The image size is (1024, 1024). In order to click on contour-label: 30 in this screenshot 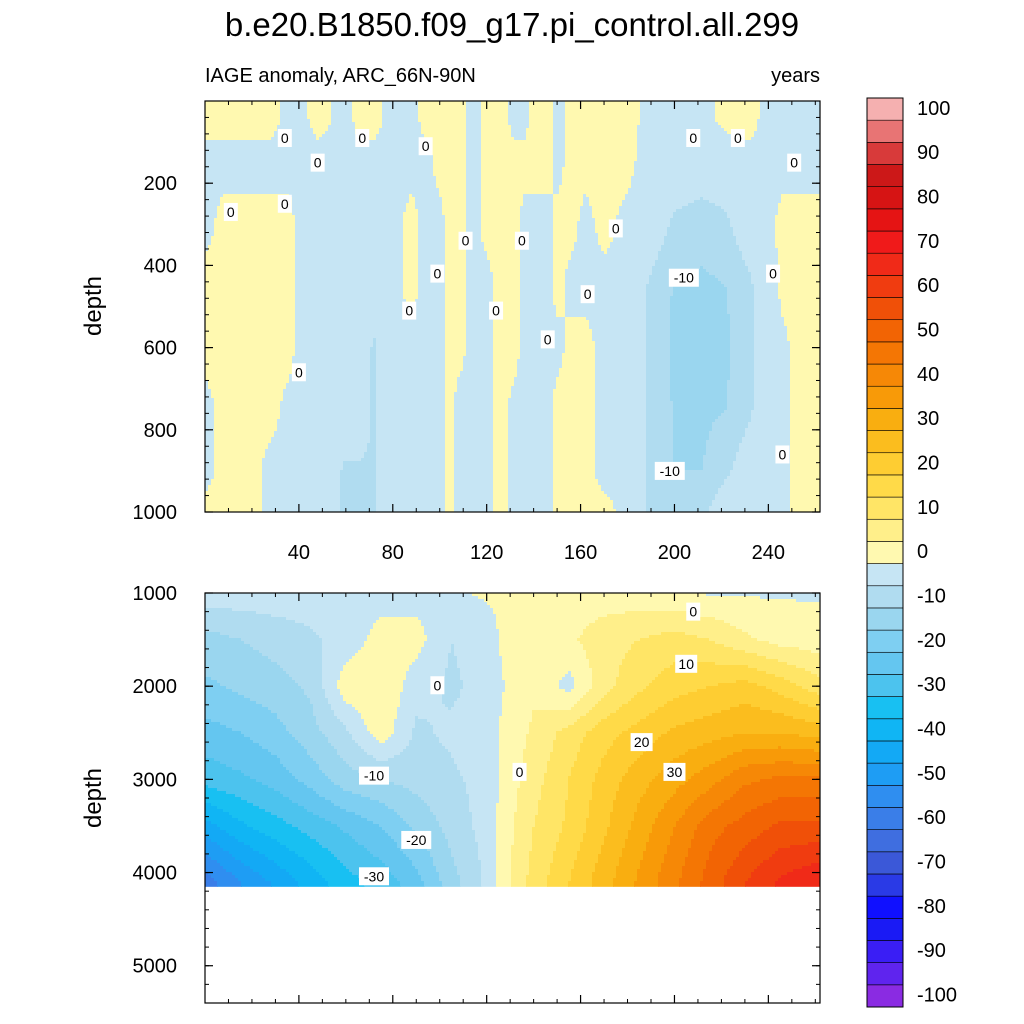, I will do `click(674, 771)`.